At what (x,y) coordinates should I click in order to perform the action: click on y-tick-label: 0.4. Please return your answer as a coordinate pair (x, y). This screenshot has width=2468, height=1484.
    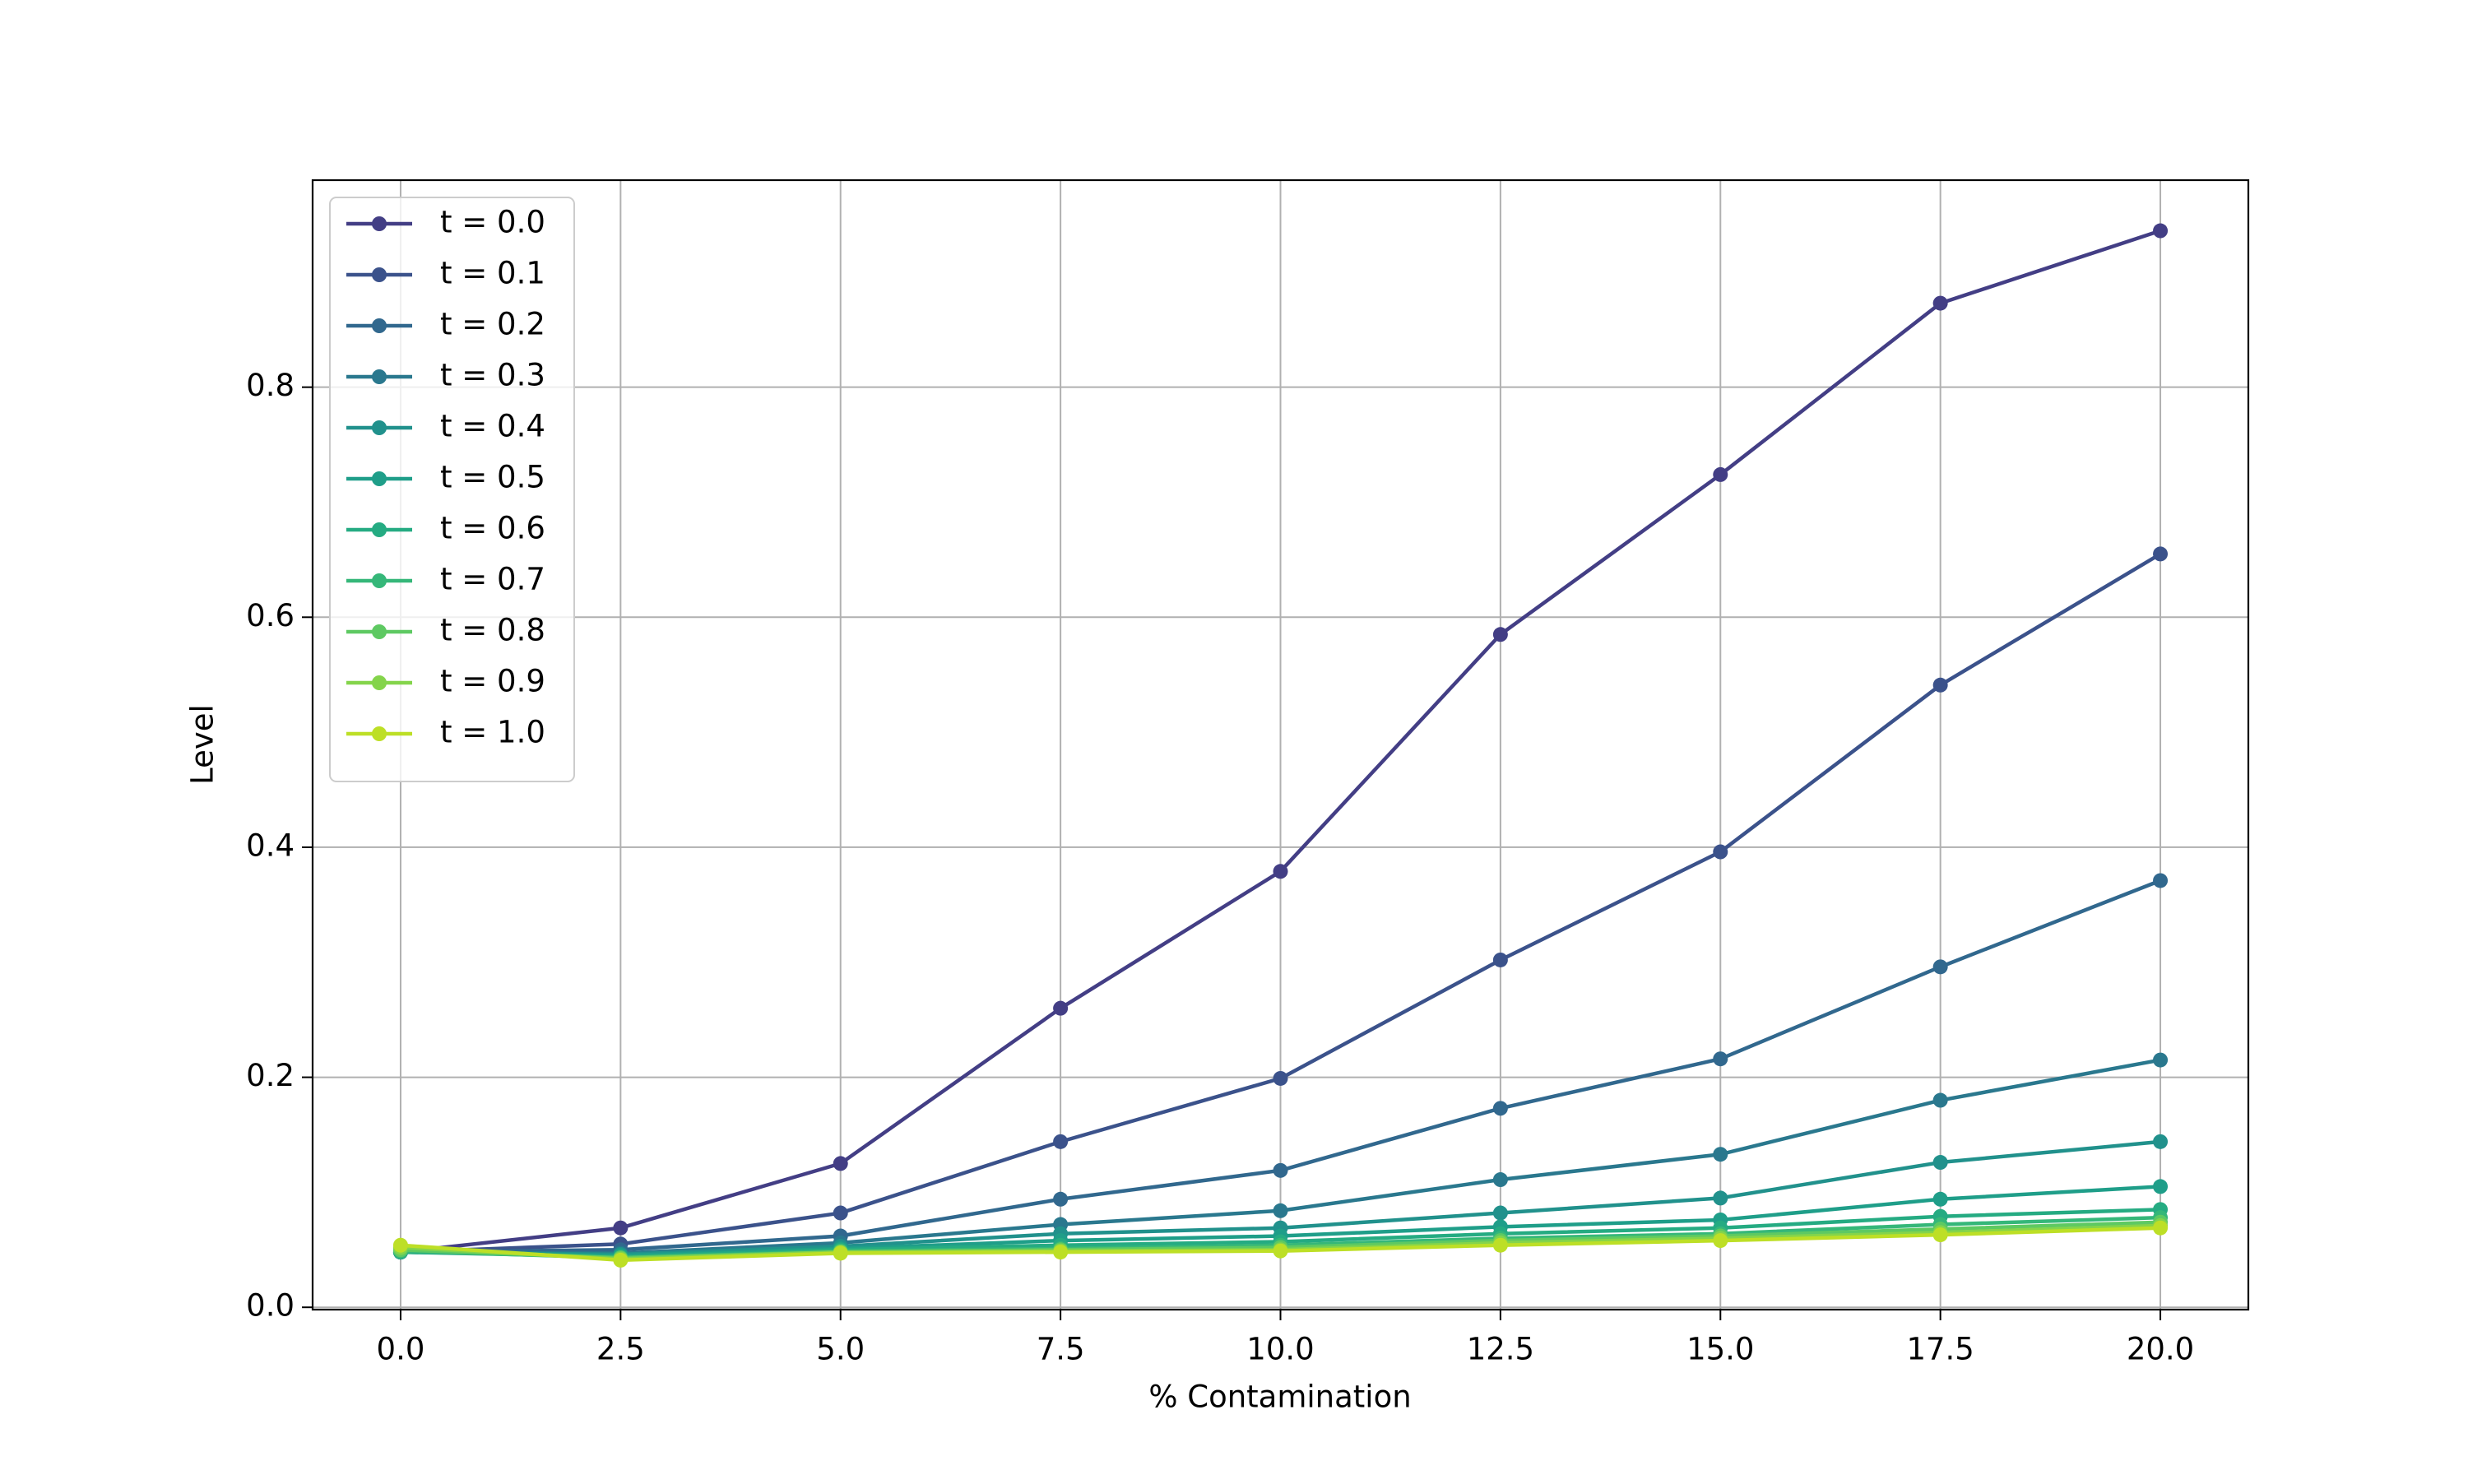
    Looking at the image, I should click on (270, 845).